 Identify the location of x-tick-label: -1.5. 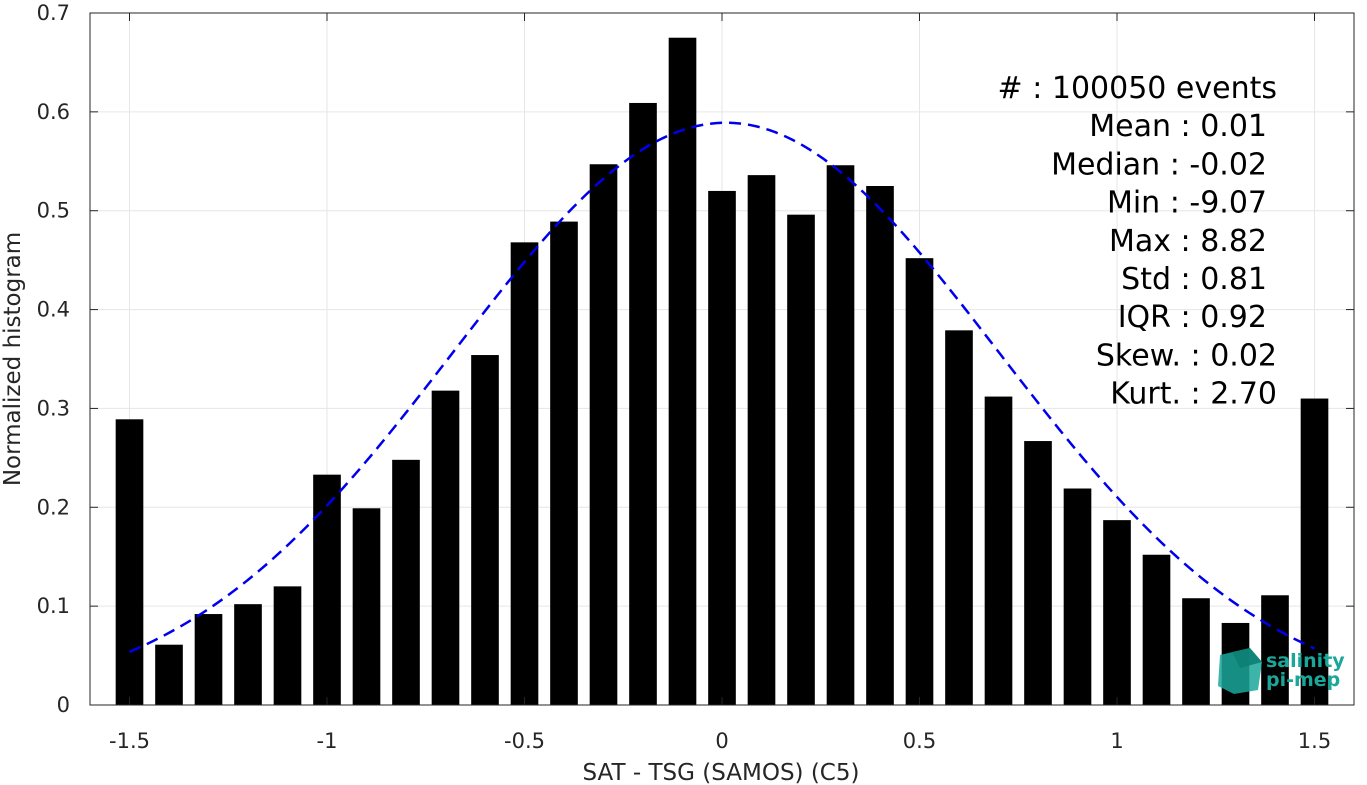
(129, 741).